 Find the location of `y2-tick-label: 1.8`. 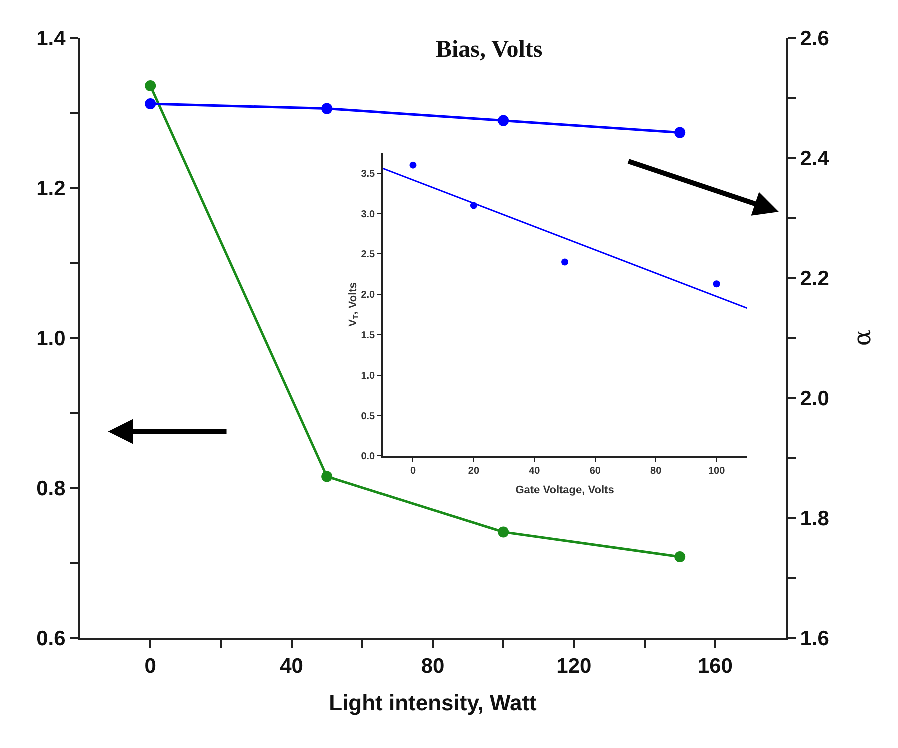

y2-tick-label: 1.8 is located at coordinates (815, 518).